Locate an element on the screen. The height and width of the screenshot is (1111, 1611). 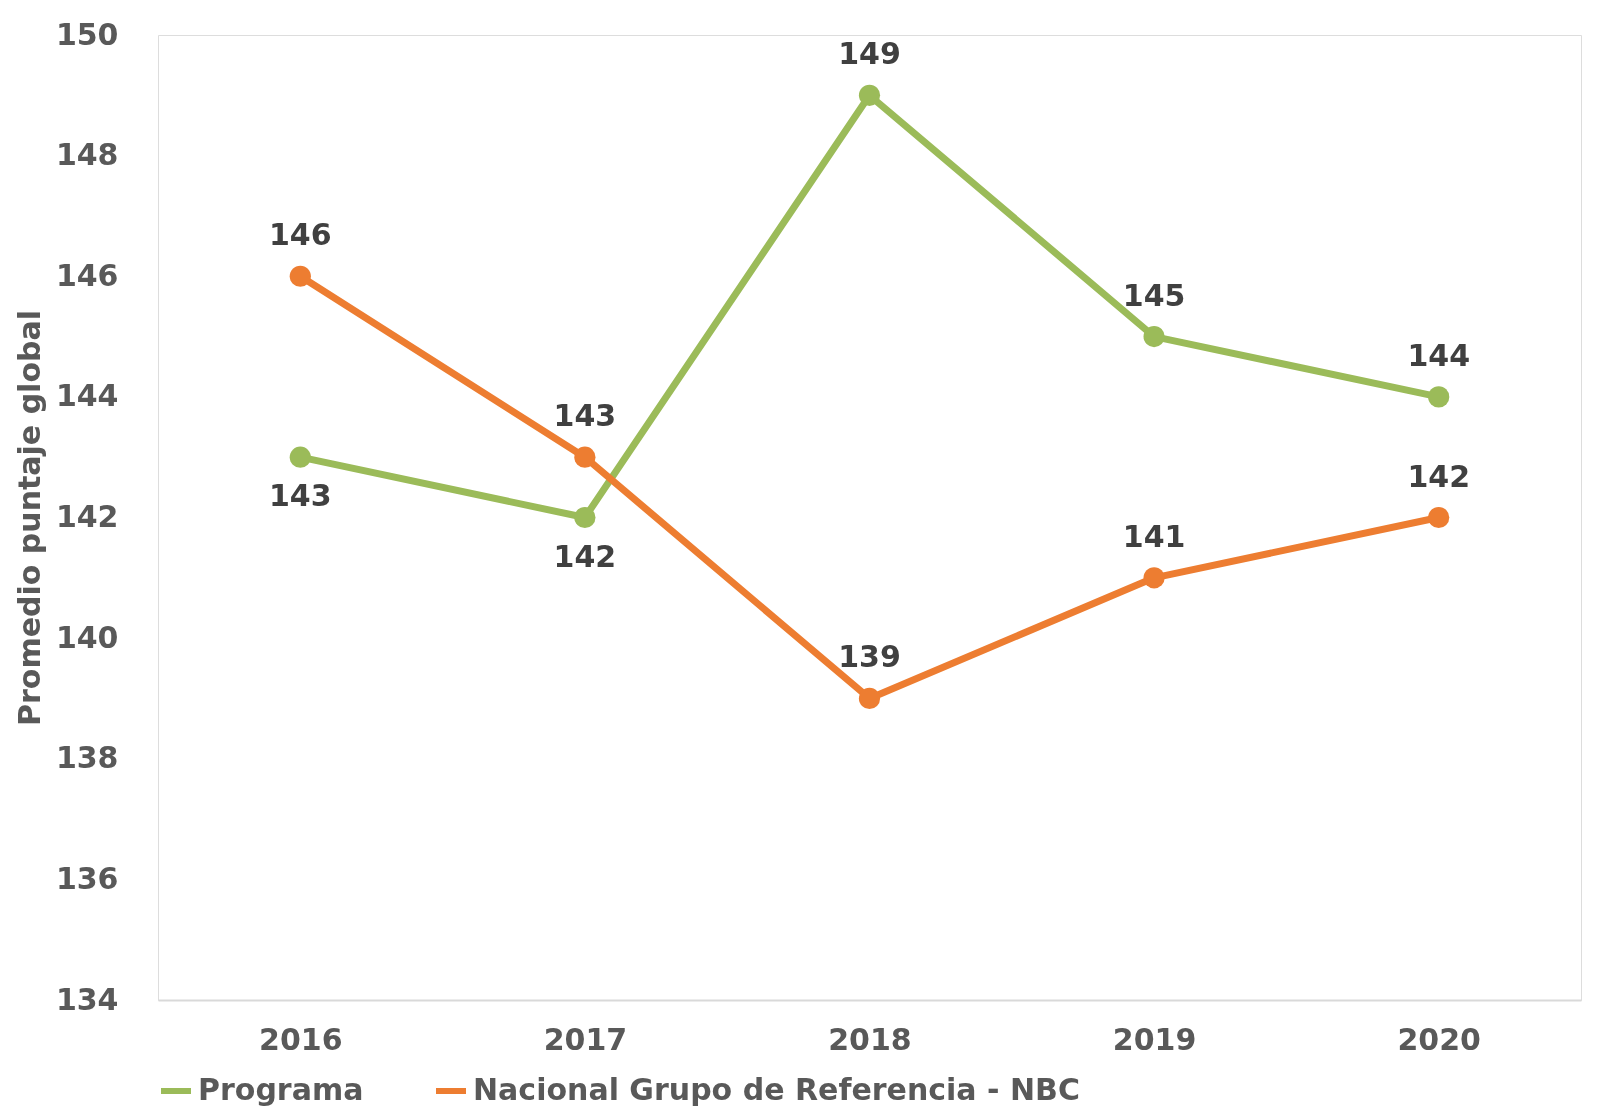
legend-label: Nacional Grupo de Referencia - NBC is located at coordinates (776, 1089).